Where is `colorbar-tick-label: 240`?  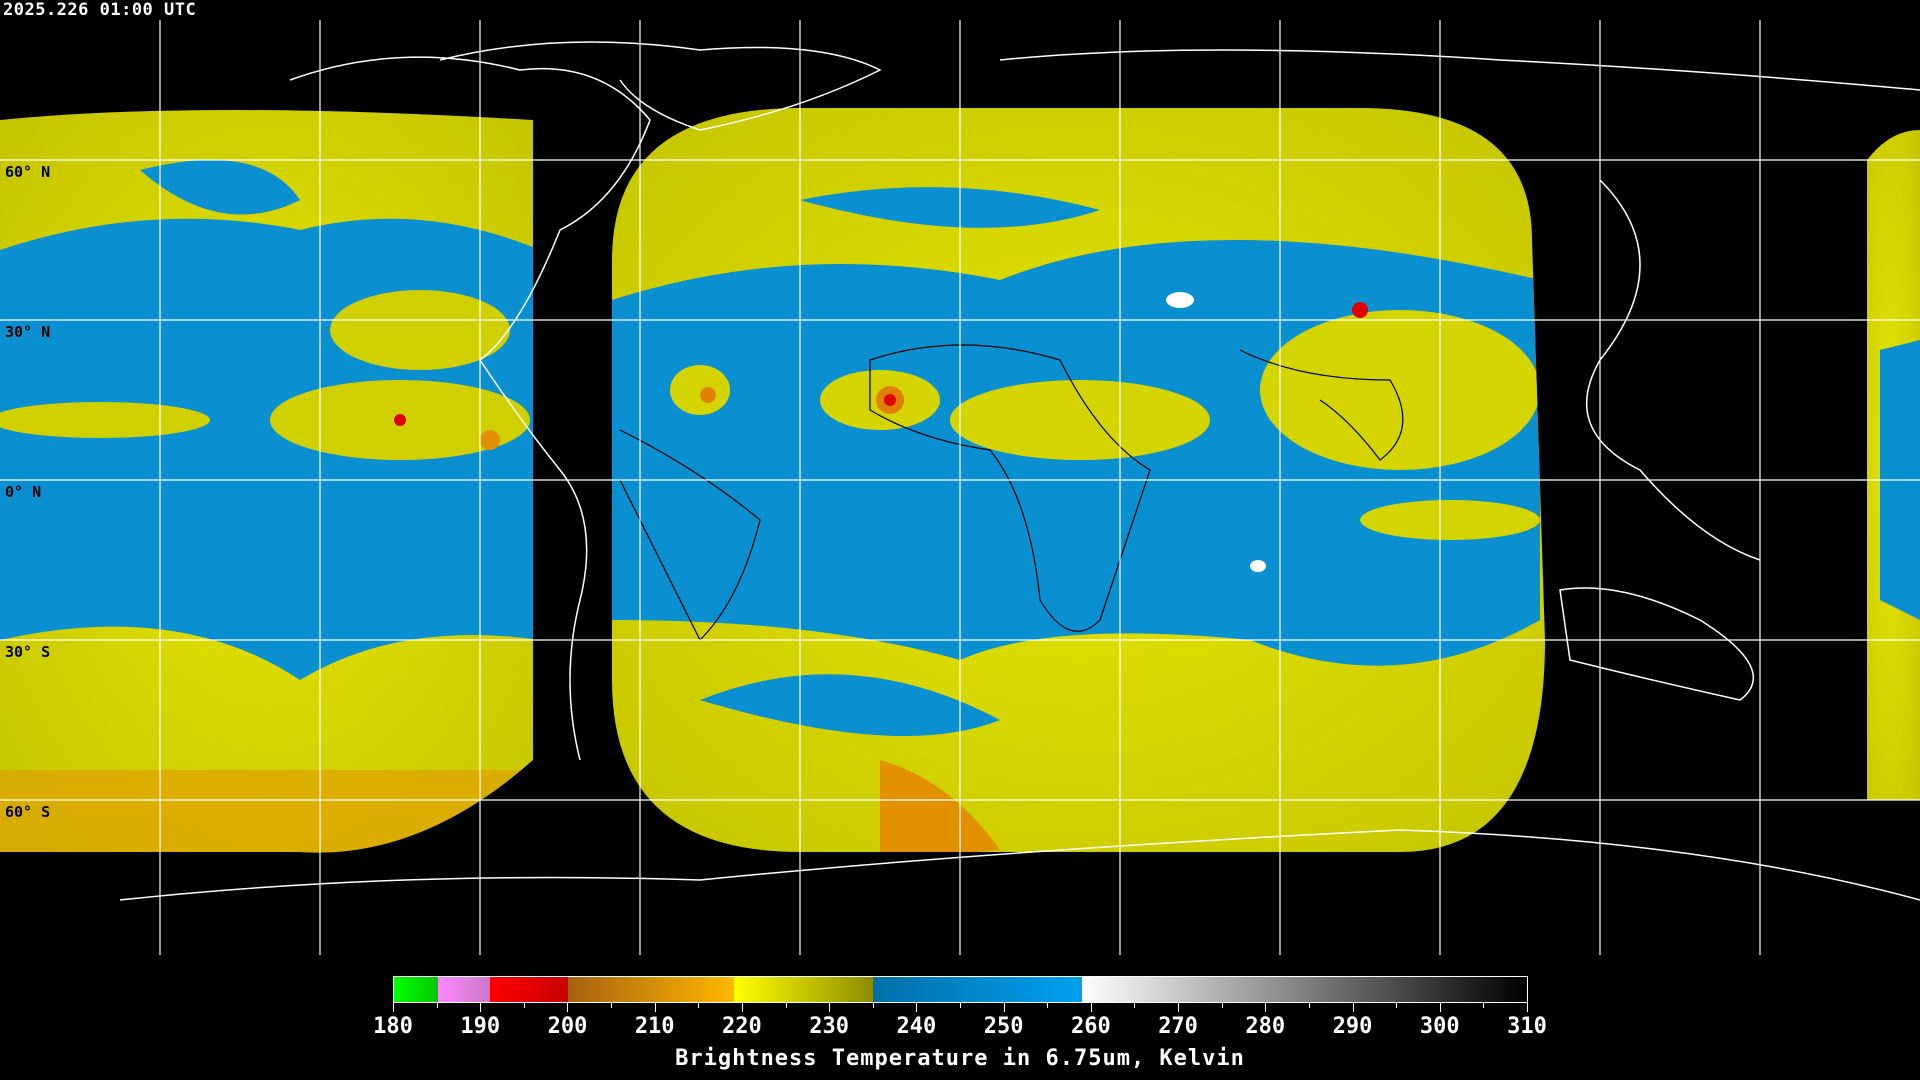 colorbar-tick-label: 240 is located at coordinates (916, 1026).